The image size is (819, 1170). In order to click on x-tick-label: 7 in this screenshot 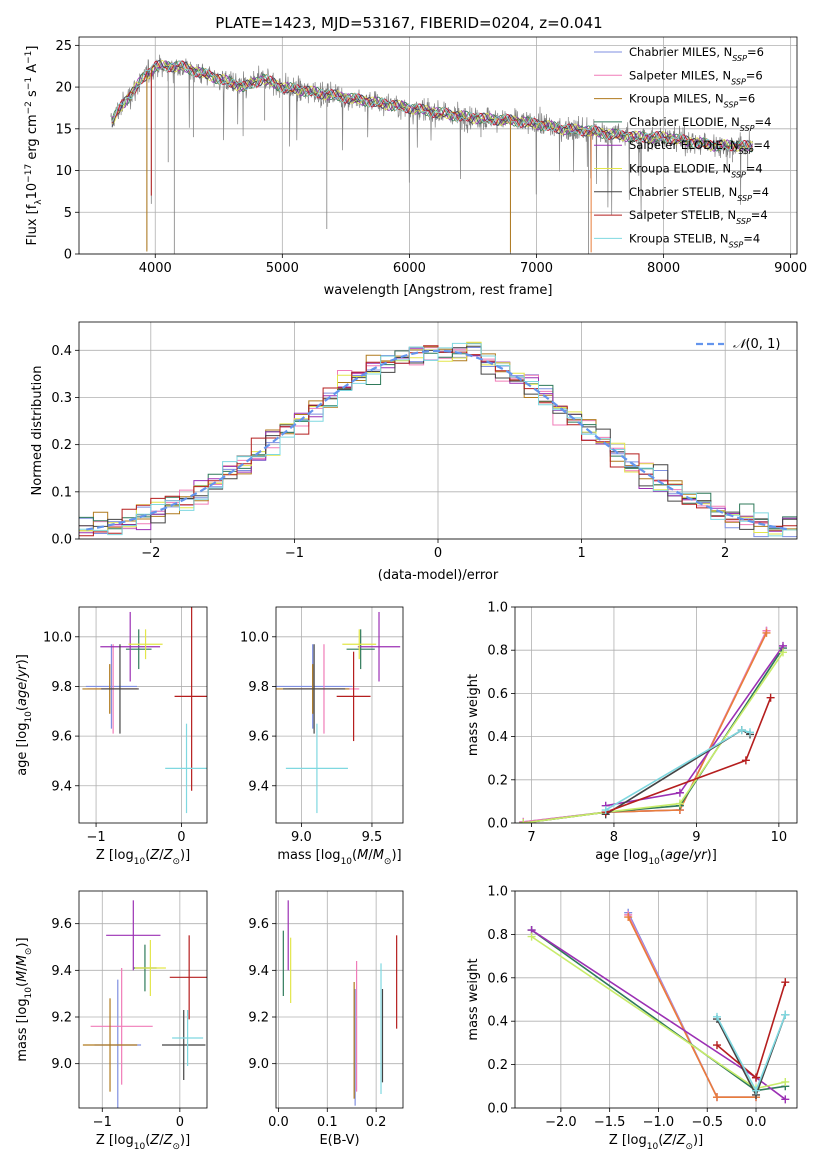, I will do `click(531, 837)`.